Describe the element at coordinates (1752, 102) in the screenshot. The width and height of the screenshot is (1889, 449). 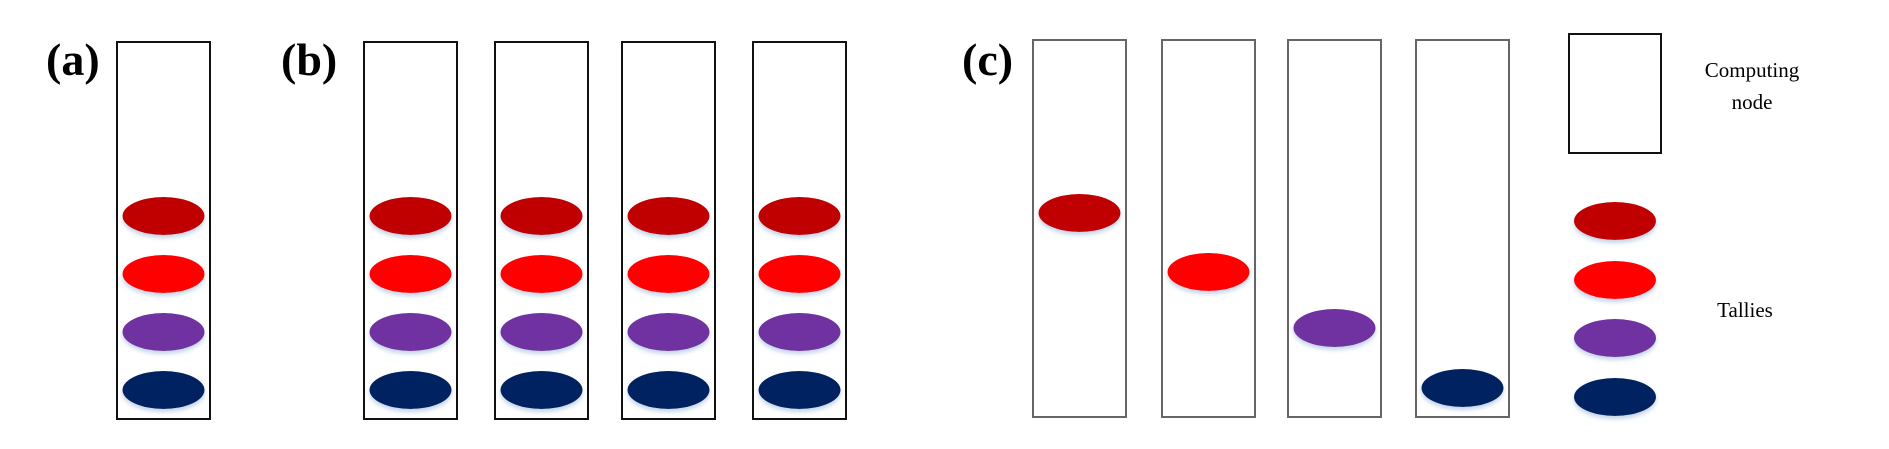
I see `legend-node-label-line2: node` at that location.